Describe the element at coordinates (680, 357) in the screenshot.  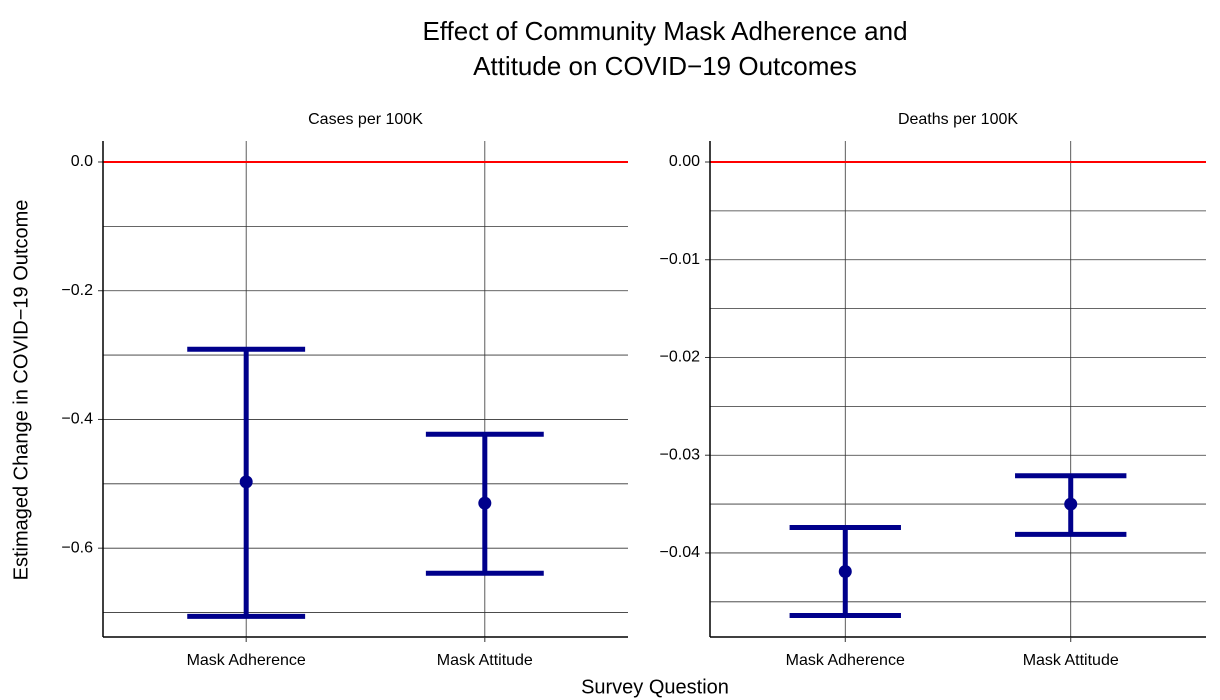
I see `y-tick-label: −0.02` at that location.